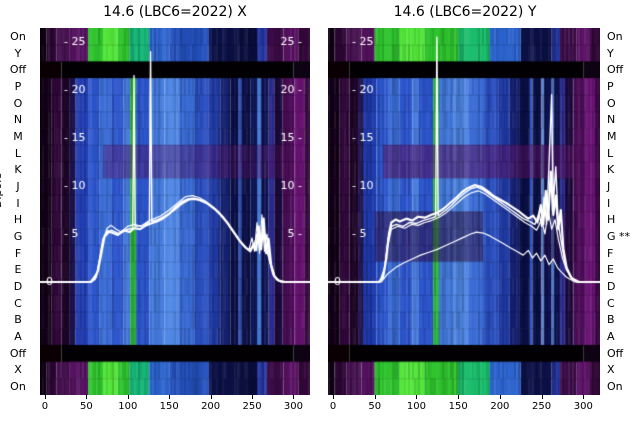  What do you see at coordinates (458, 406) in the screenshot?
I see `x-tick-label-1-150: 150` at bounding box center [458, 406].